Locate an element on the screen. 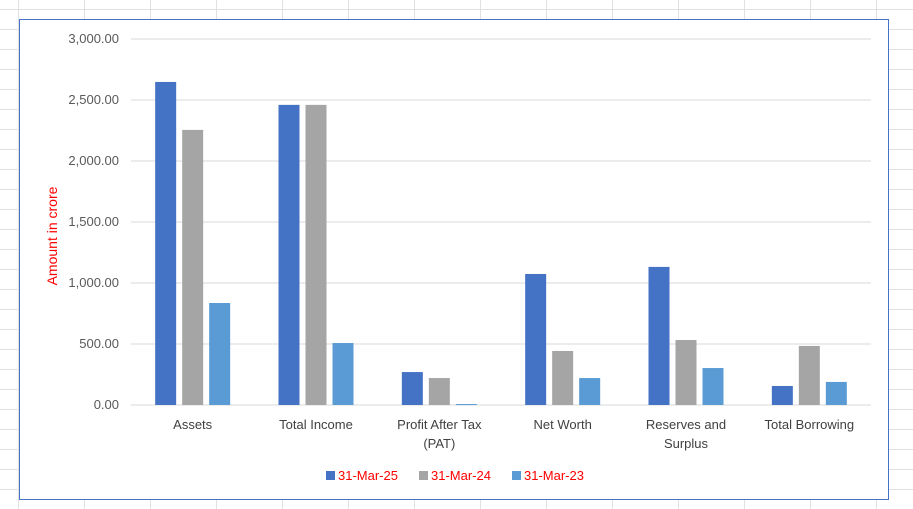  y-tick-label: 1,000.00 is located at coordinates (93, 282).